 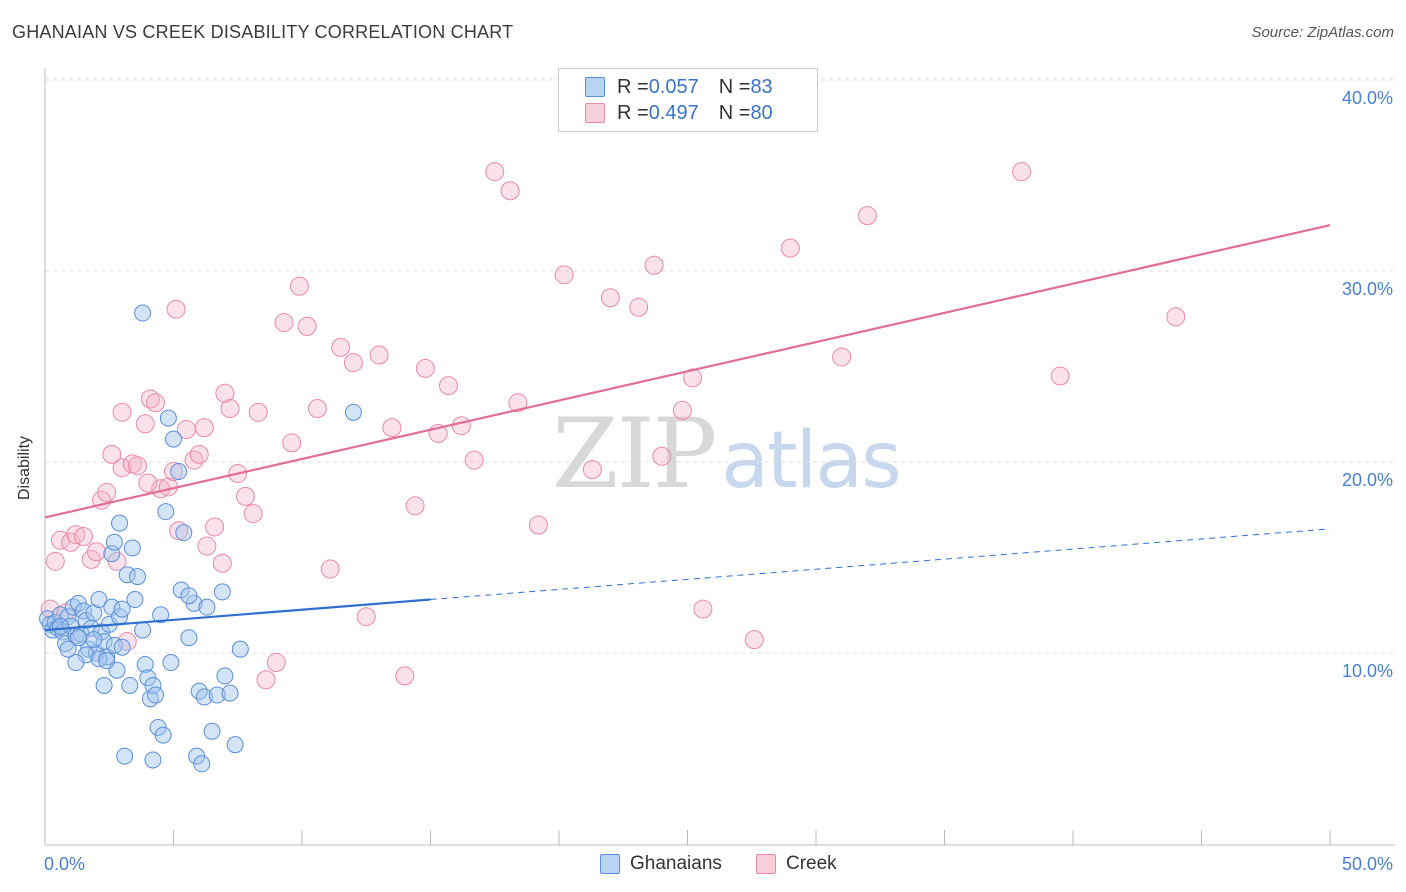 I want to click on y-tick-label: 40.0%, so click(x=1367, y=98).